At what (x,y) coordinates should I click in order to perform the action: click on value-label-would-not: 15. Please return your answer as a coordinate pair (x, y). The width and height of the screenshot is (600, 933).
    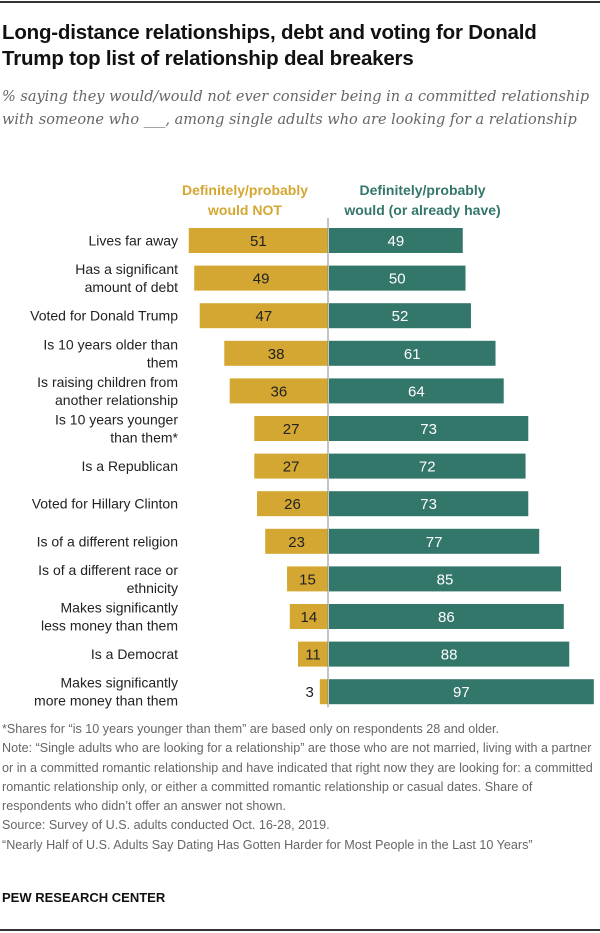
    Looking at the image, I should click on (307, 579).